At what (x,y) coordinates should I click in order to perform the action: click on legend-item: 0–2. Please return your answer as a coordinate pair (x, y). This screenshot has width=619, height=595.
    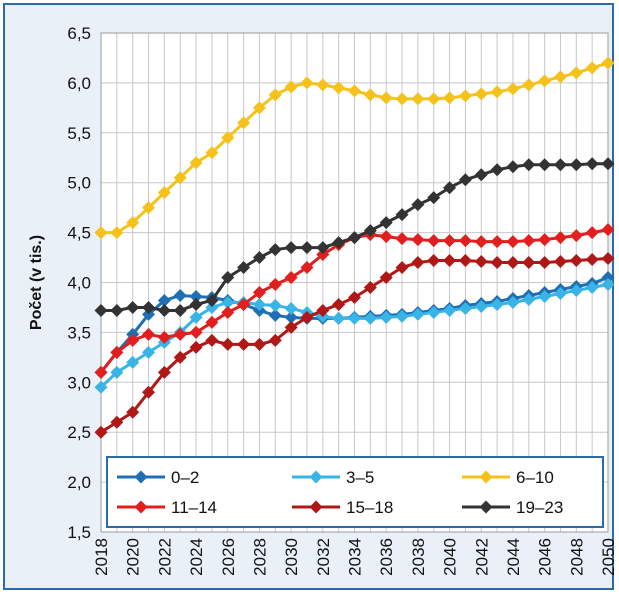
    Looking at the image, I should click on (158, 477).